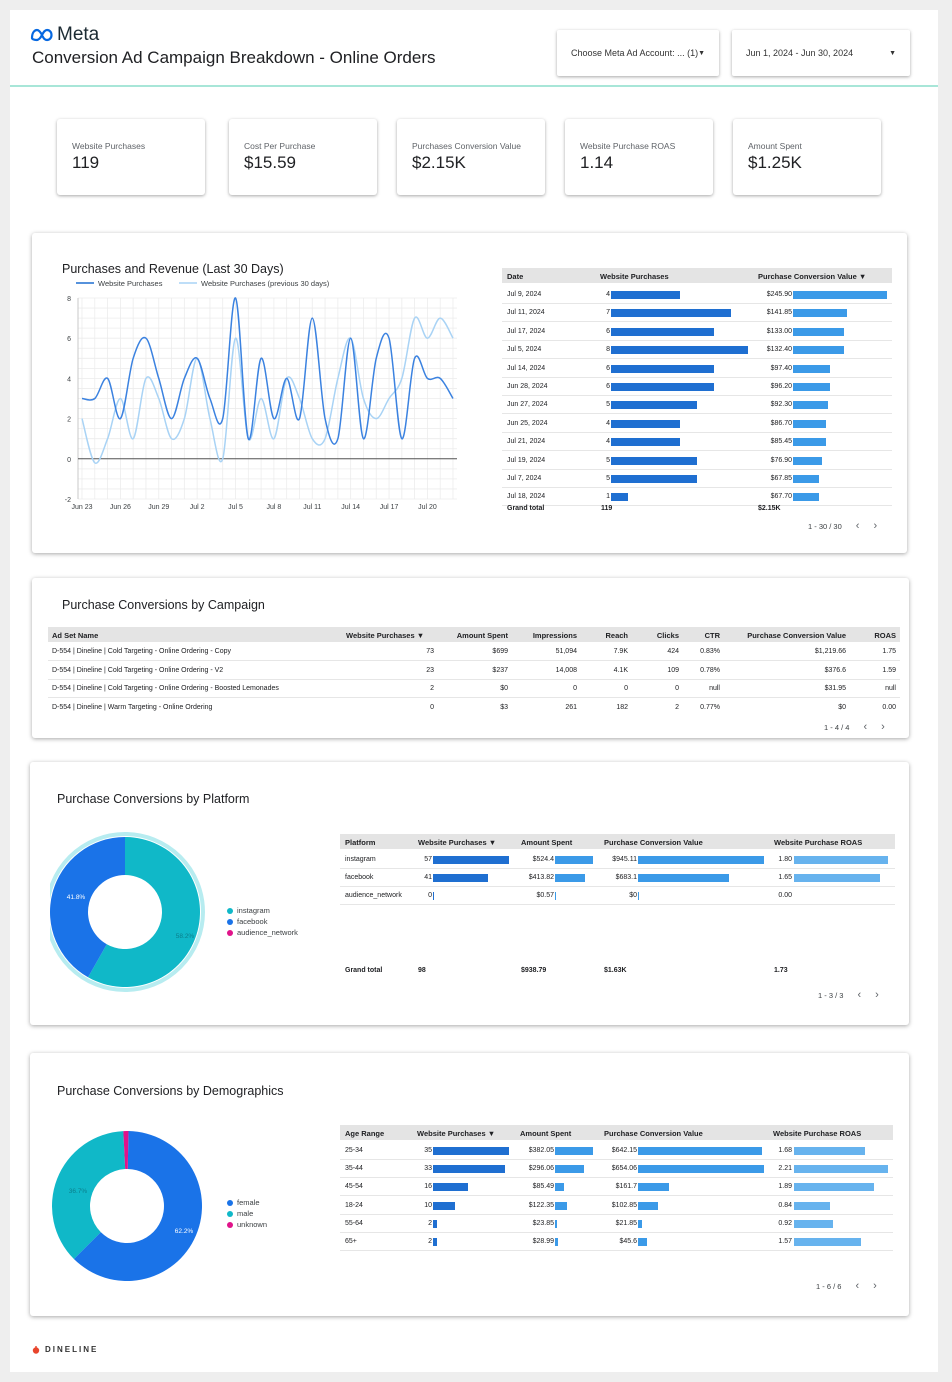 The image size is (952, 1382). Describe the element at coordinates (243, 1202) in the screenshot. I see `legend-item-female: female` at that location.